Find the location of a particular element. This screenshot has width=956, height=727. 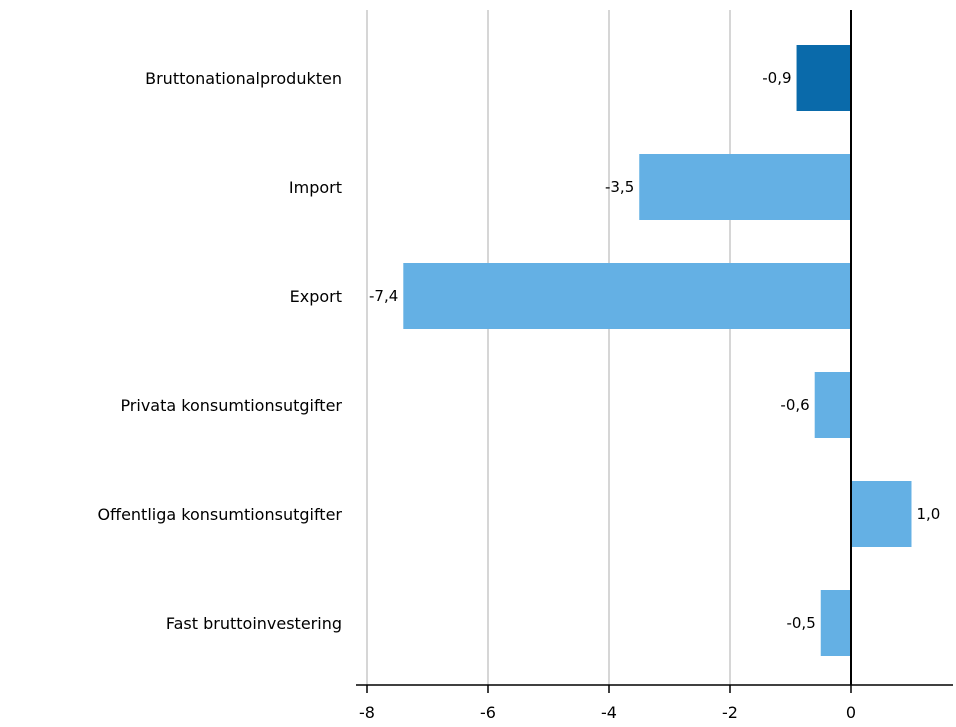

data-label: -0,9 is located at coordinates (776, 78).